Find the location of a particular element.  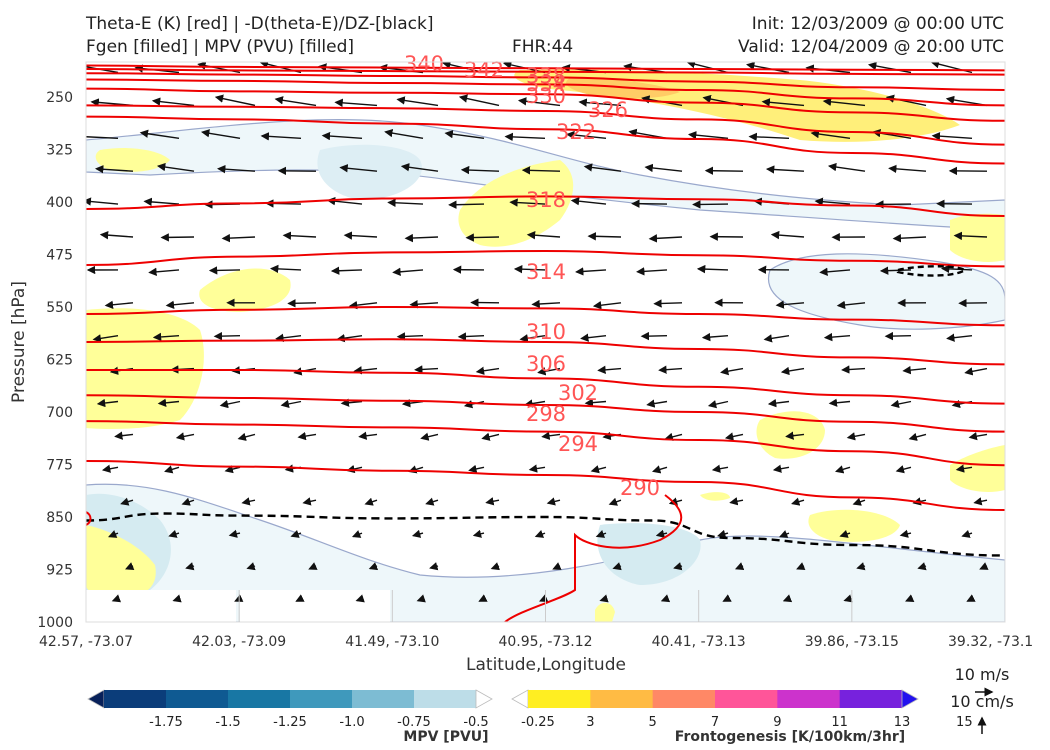

dthetae-dz-contour is located at coordinates (545, 534).